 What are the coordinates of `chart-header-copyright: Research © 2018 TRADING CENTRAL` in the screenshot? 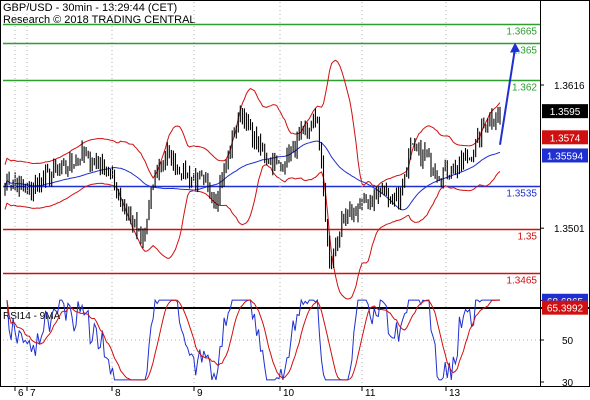 It's located at (99, 20).